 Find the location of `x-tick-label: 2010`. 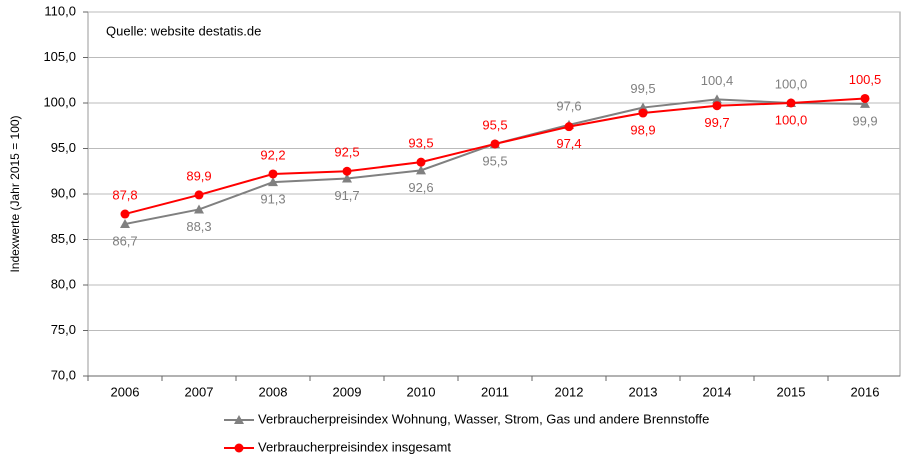

x-tick-label: 2010 is located at coordinates (421, 391).